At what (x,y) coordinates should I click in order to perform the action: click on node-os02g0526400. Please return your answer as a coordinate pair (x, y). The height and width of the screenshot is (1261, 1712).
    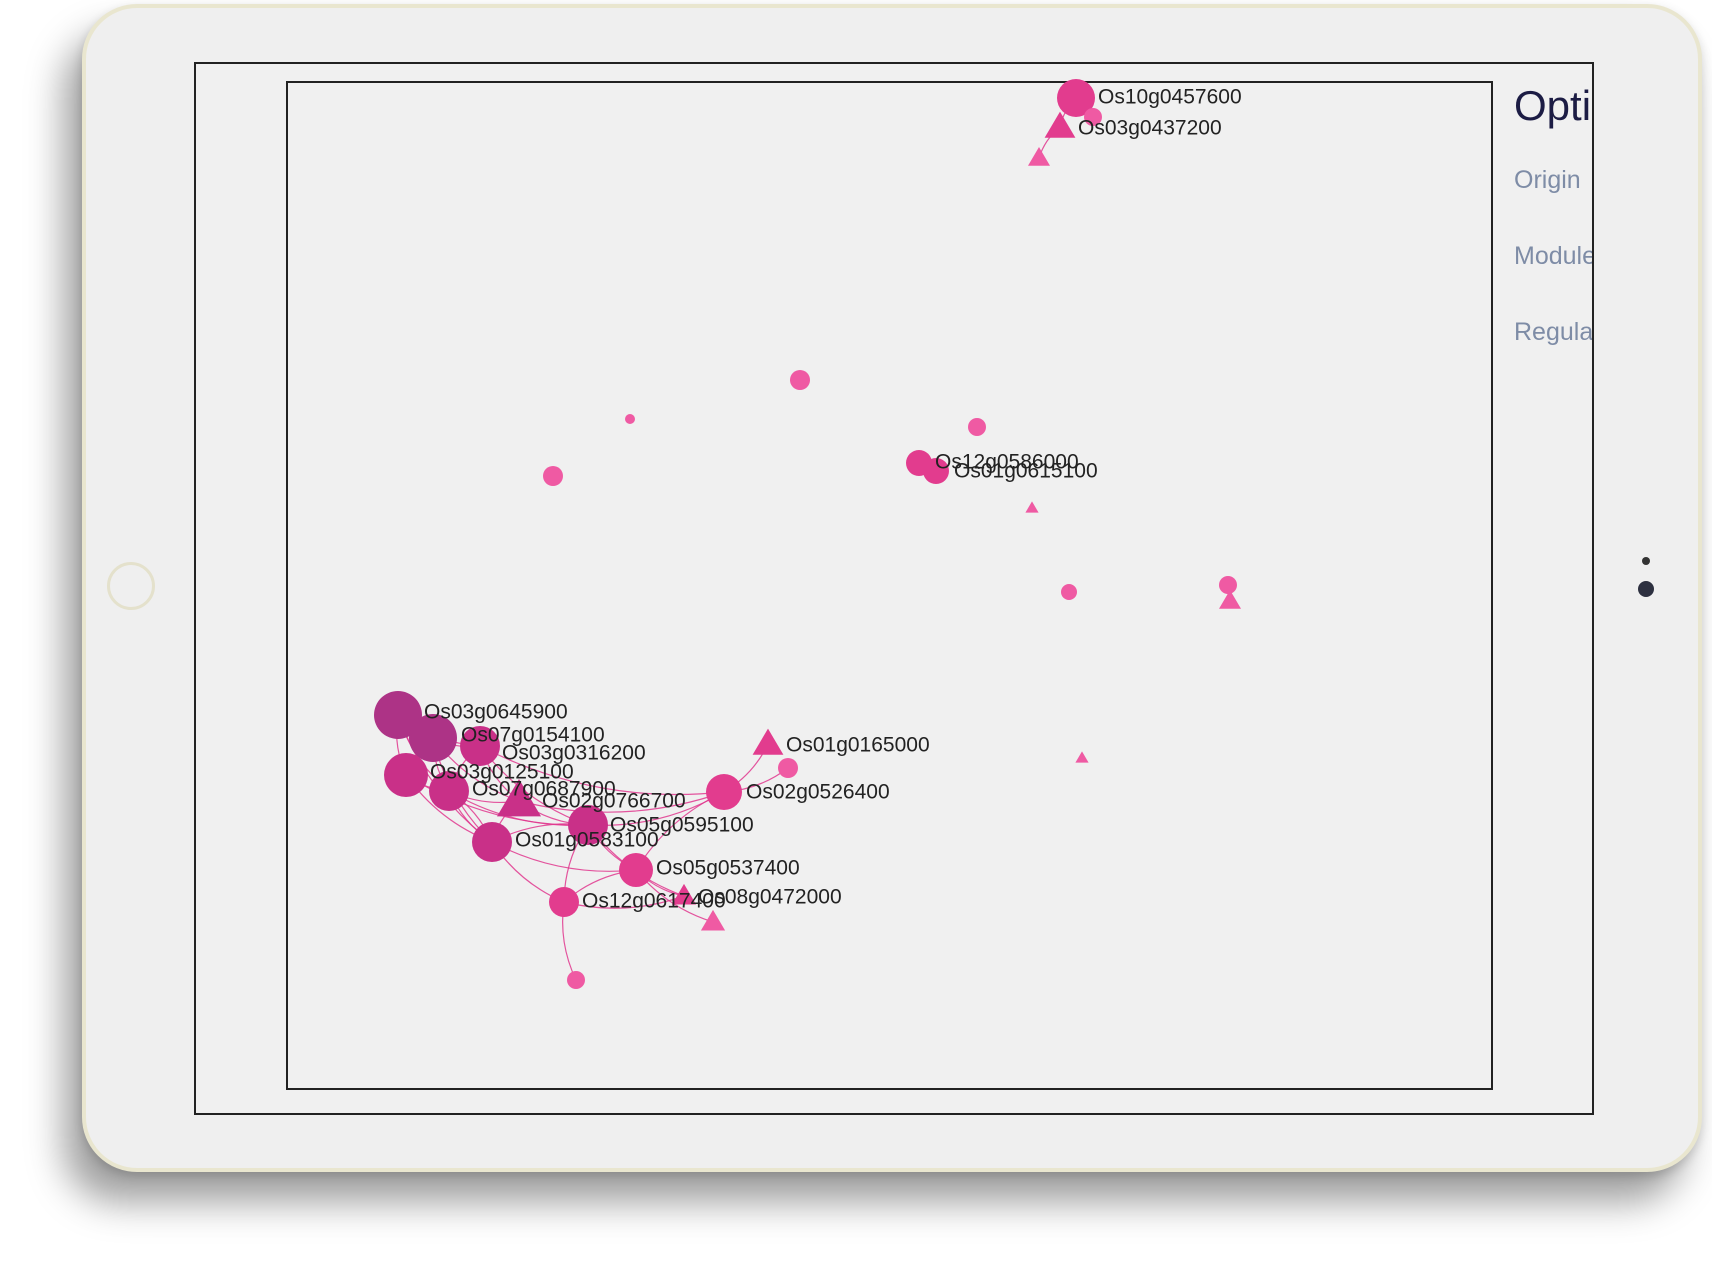
    Looking at the image, I should click on (724, 792).